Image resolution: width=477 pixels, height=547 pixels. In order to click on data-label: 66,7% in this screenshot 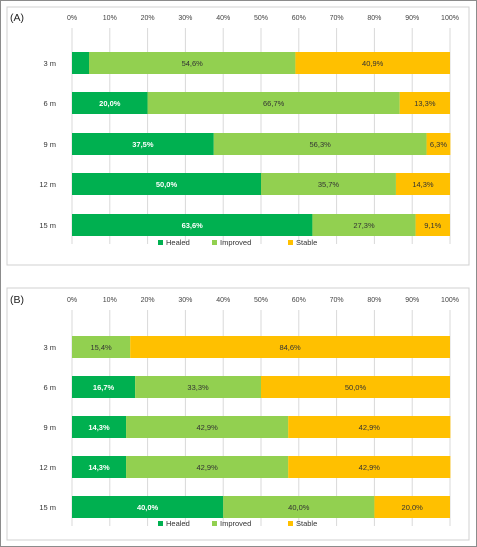, I will do `click(274, 103)`.